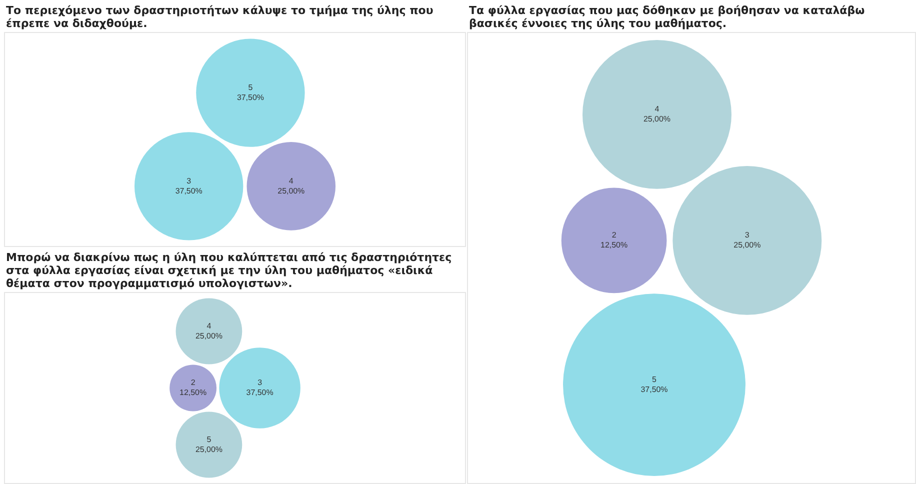  Describe the element at coordinates (654, 389) in the screenshot. I see `data-label: 37,50%` at that location.